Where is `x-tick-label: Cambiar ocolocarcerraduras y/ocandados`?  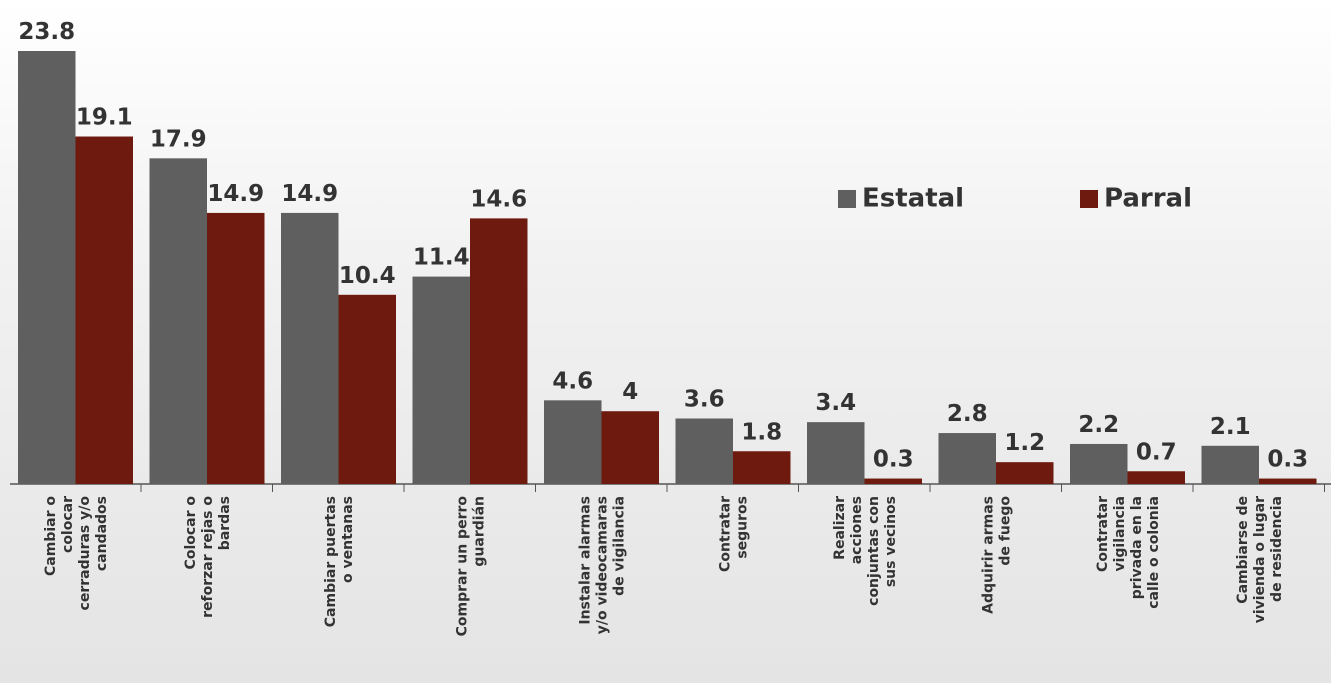
x-tick-label: Cambiar ocolocarcerraduras y/ocandados is located at coordinates (76, 553).